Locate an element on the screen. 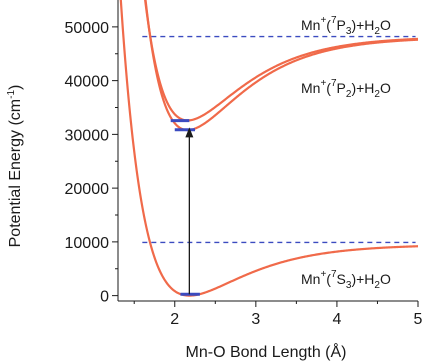 The width and height of the screenshot is (431, 362). label-7S3-tail: )+H is located at coordinates (362, 279).